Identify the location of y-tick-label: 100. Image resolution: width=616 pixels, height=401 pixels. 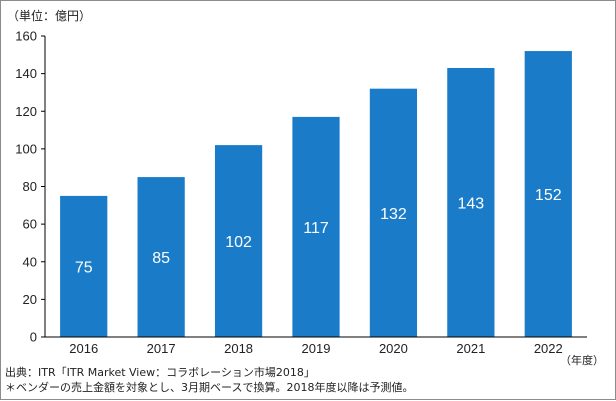
(26, 148).